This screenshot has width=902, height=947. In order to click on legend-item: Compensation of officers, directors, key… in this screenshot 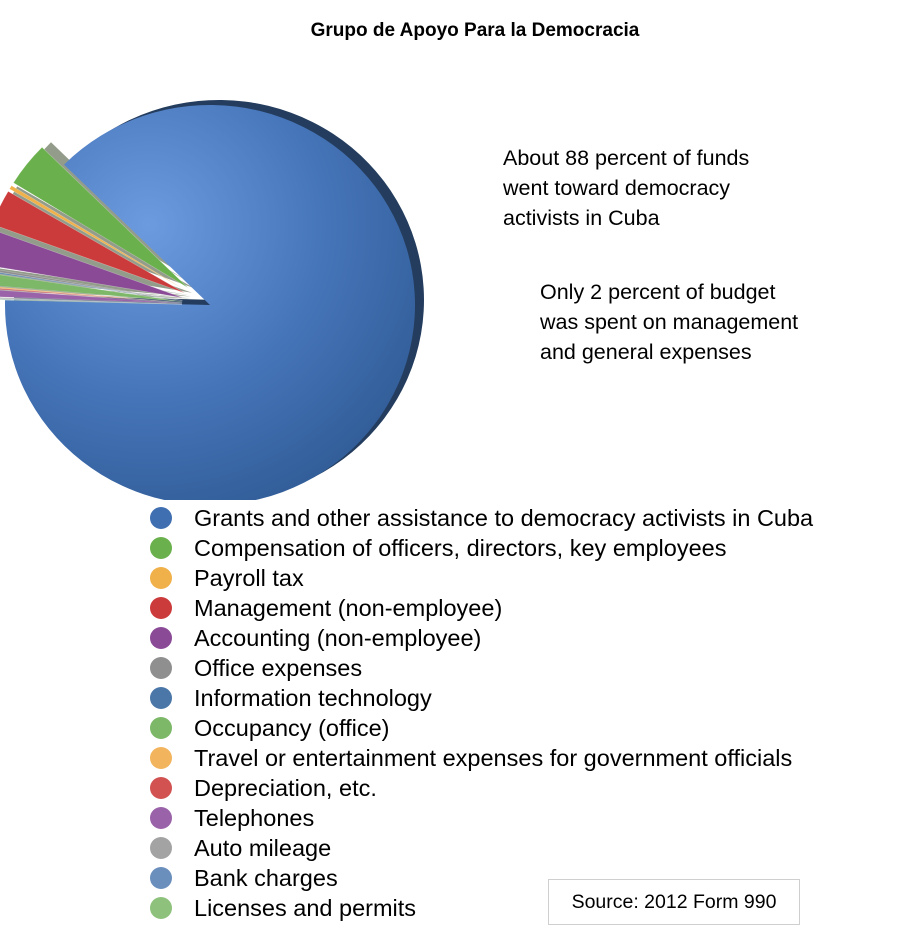, I will do `click(481, 548)`.